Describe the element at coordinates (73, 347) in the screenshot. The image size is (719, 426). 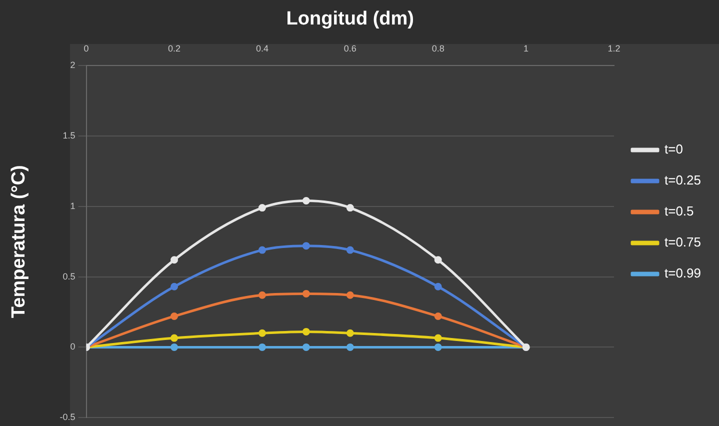
I see `y-tick-label: 0` at that location.